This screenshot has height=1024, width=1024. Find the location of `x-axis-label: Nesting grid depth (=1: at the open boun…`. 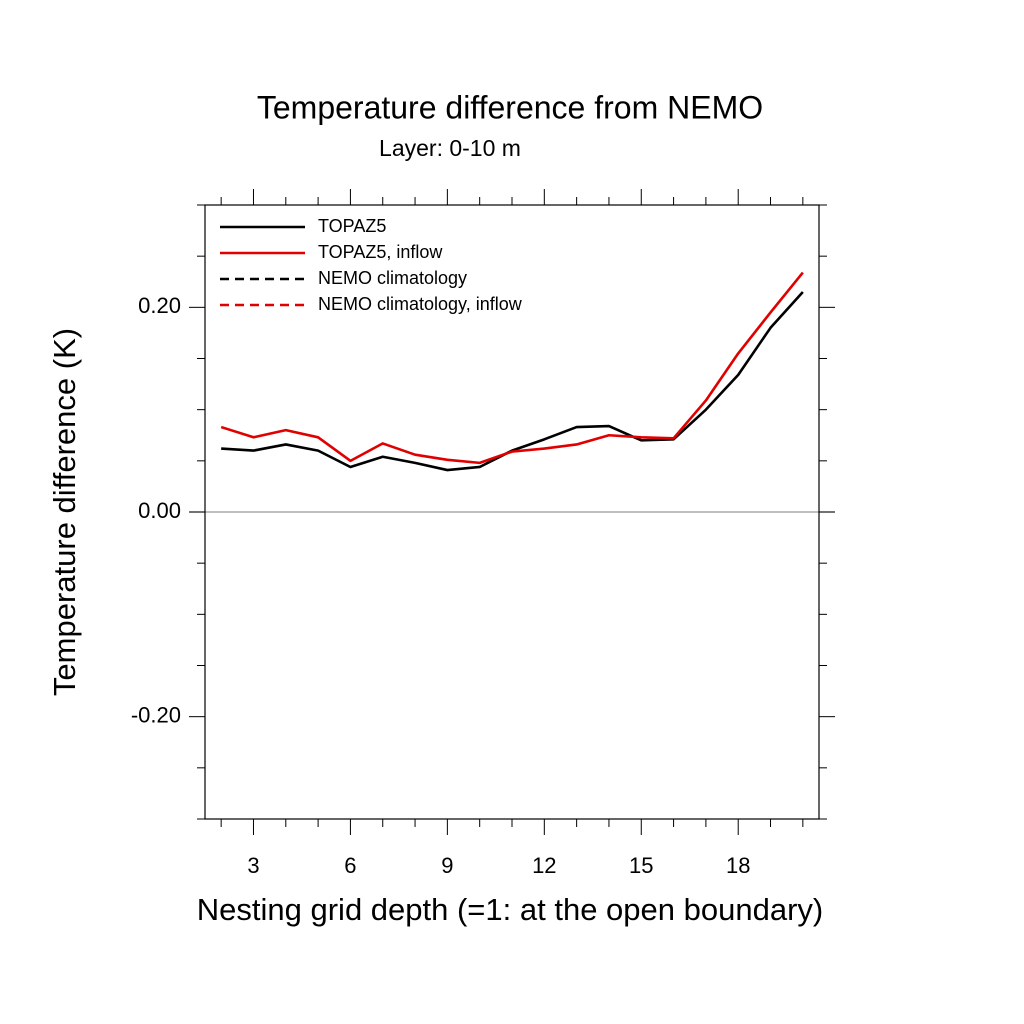

x-axis-label: Nesting grid depth (=1: at the open boun… is located at coordinates (510, 909).